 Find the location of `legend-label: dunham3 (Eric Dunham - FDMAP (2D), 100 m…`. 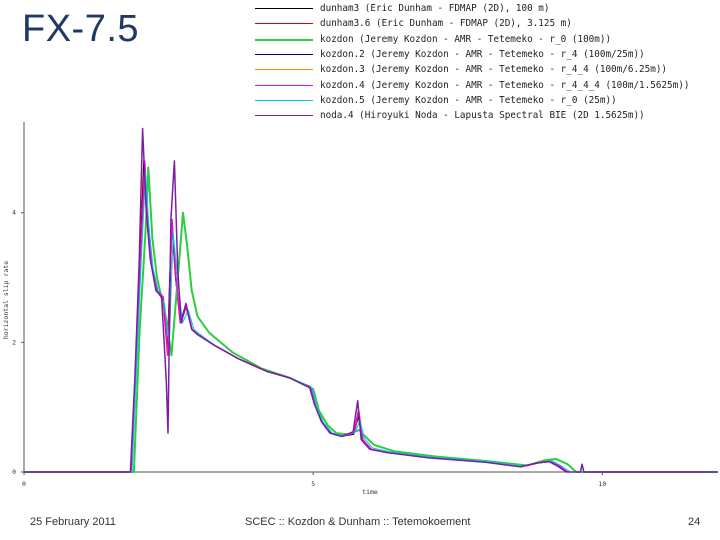

legend-label: dunham3 (Eric Dunham - FDMAP (2D), 100 m… is located at coordinates (435, 8).